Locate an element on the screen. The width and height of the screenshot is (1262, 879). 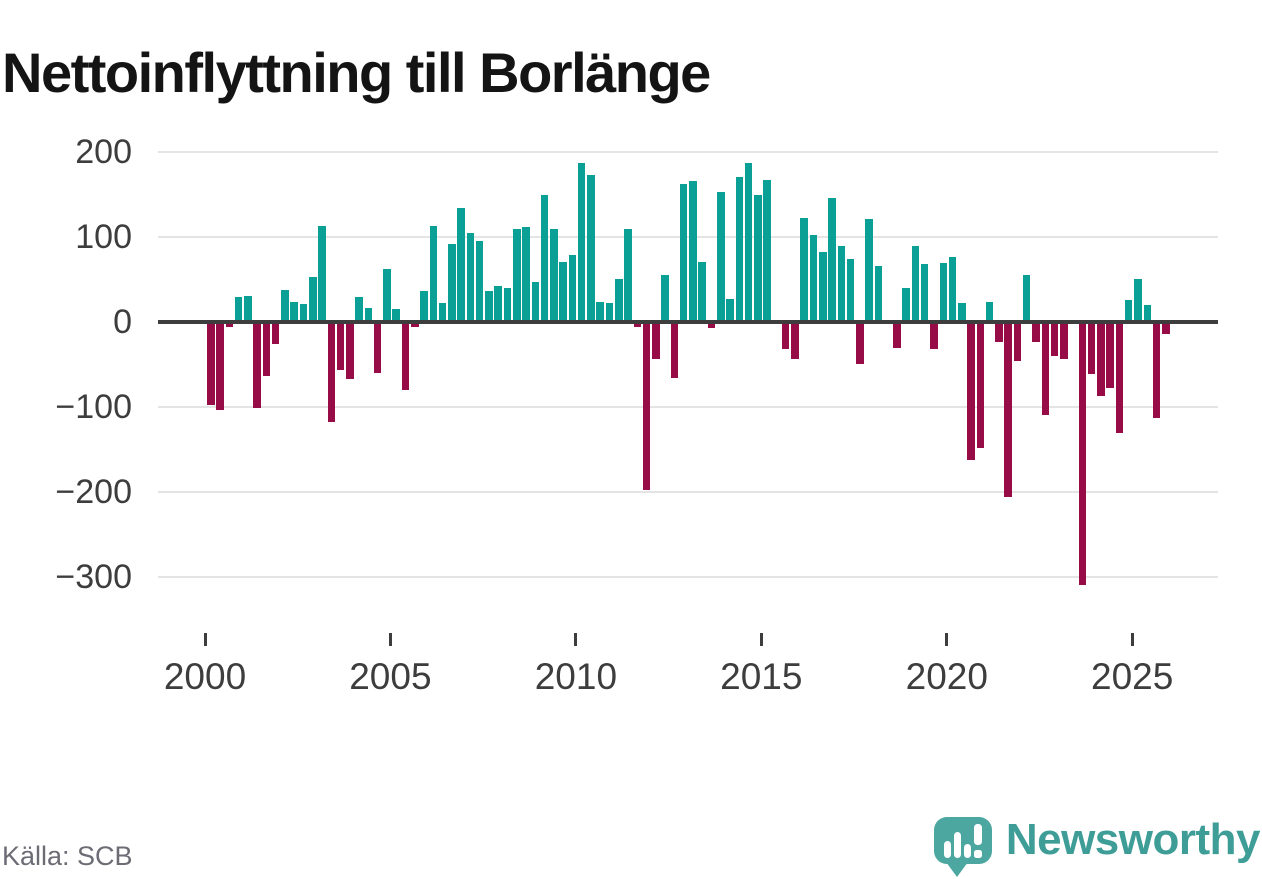
newsworthy-logo-text: Newsworthy is located at coordinates (1133, 839).